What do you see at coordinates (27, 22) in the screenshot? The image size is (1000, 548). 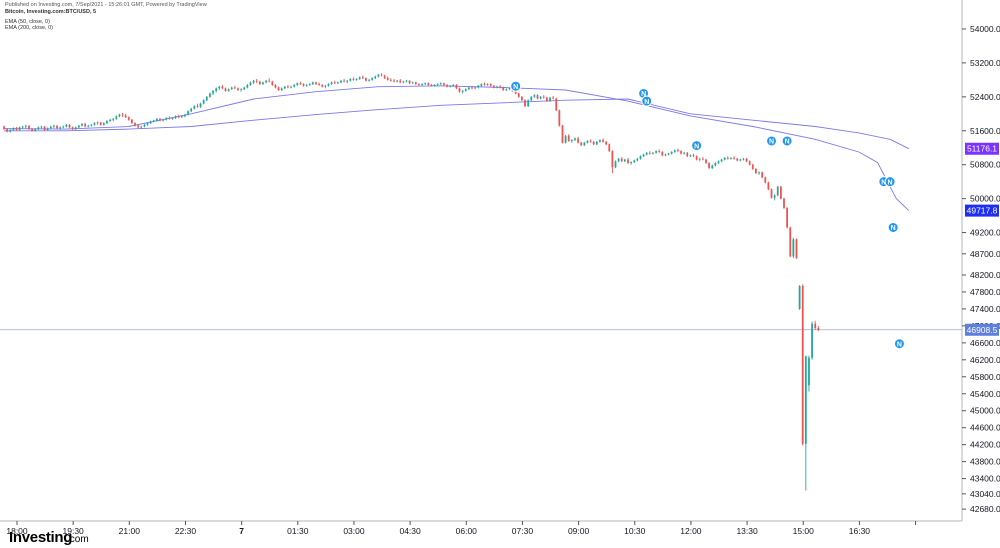 I see `ema-fast-legend: EMA (50, close, 0)` at bounding box center [27, 22].